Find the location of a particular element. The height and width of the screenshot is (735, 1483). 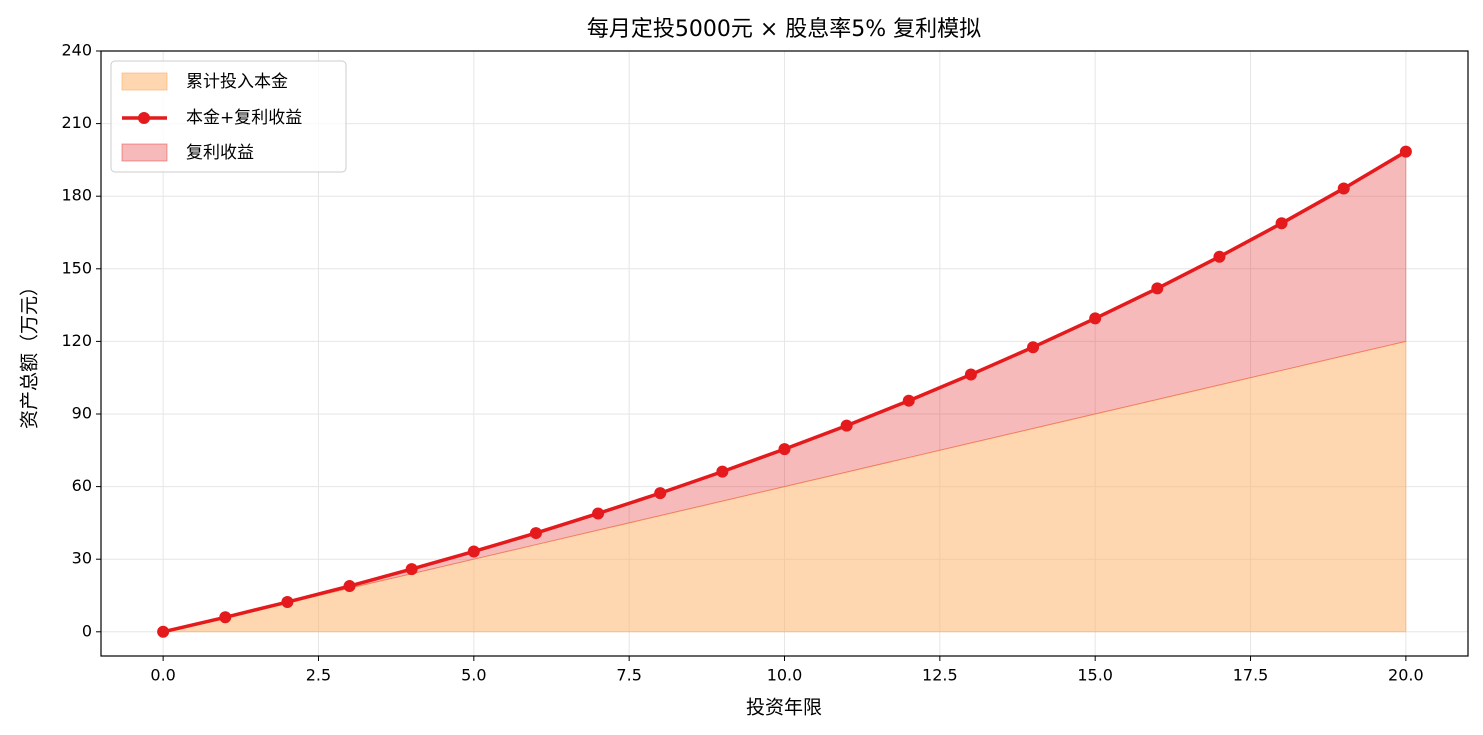

chart-title: 每月定投5000元 × 股息率5% 复利模拟 is located at coordinates (784, 29).